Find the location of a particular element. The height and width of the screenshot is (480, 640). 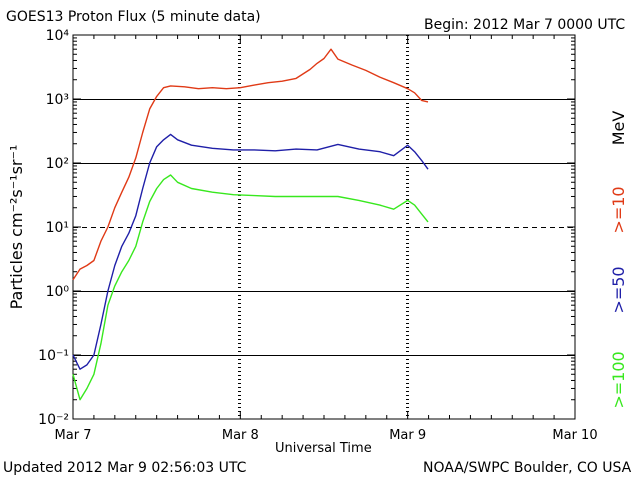

y-tick-label: 10⁰ is located at coordinates (58, 292).